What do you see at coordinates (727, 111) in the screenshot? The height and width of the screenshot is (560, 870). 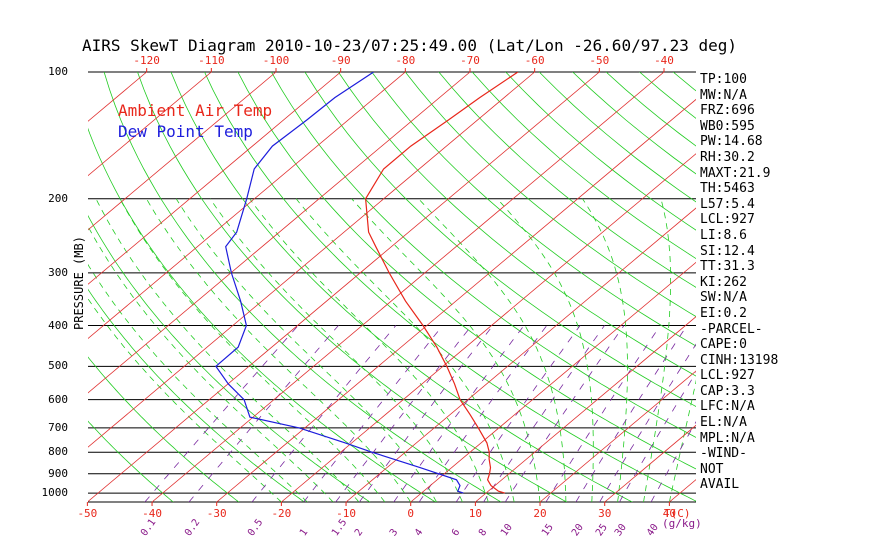 I see `index-item: FRZ:696` at bounding box center [727, 111].